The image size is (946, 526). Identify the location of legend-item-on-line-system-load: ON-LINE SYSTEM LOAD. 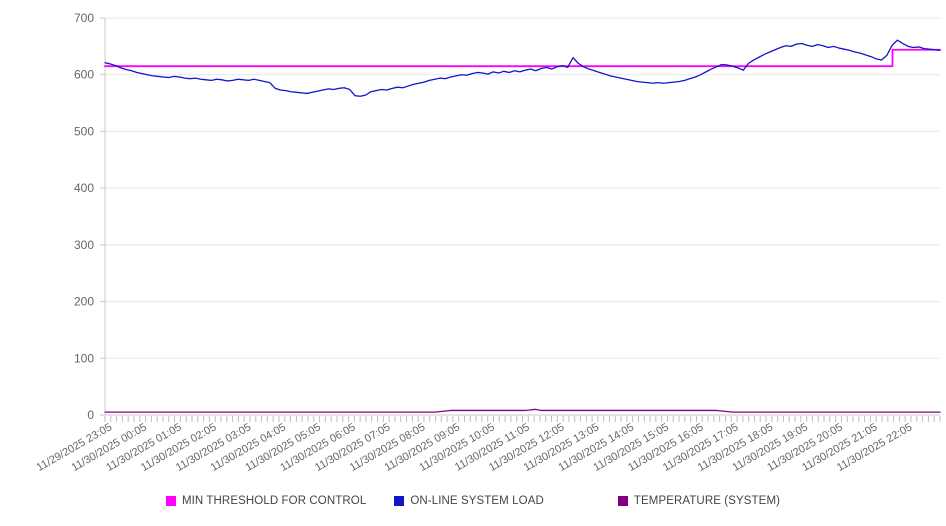
(469, 501).